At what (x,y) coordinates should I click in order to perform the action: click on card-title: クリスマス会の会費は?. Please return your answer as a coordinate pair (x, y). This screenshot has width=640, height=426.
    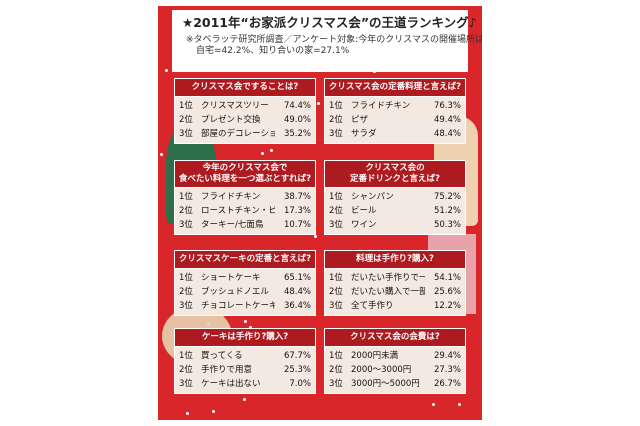
    Looking at the image, I should click on (395, 337).